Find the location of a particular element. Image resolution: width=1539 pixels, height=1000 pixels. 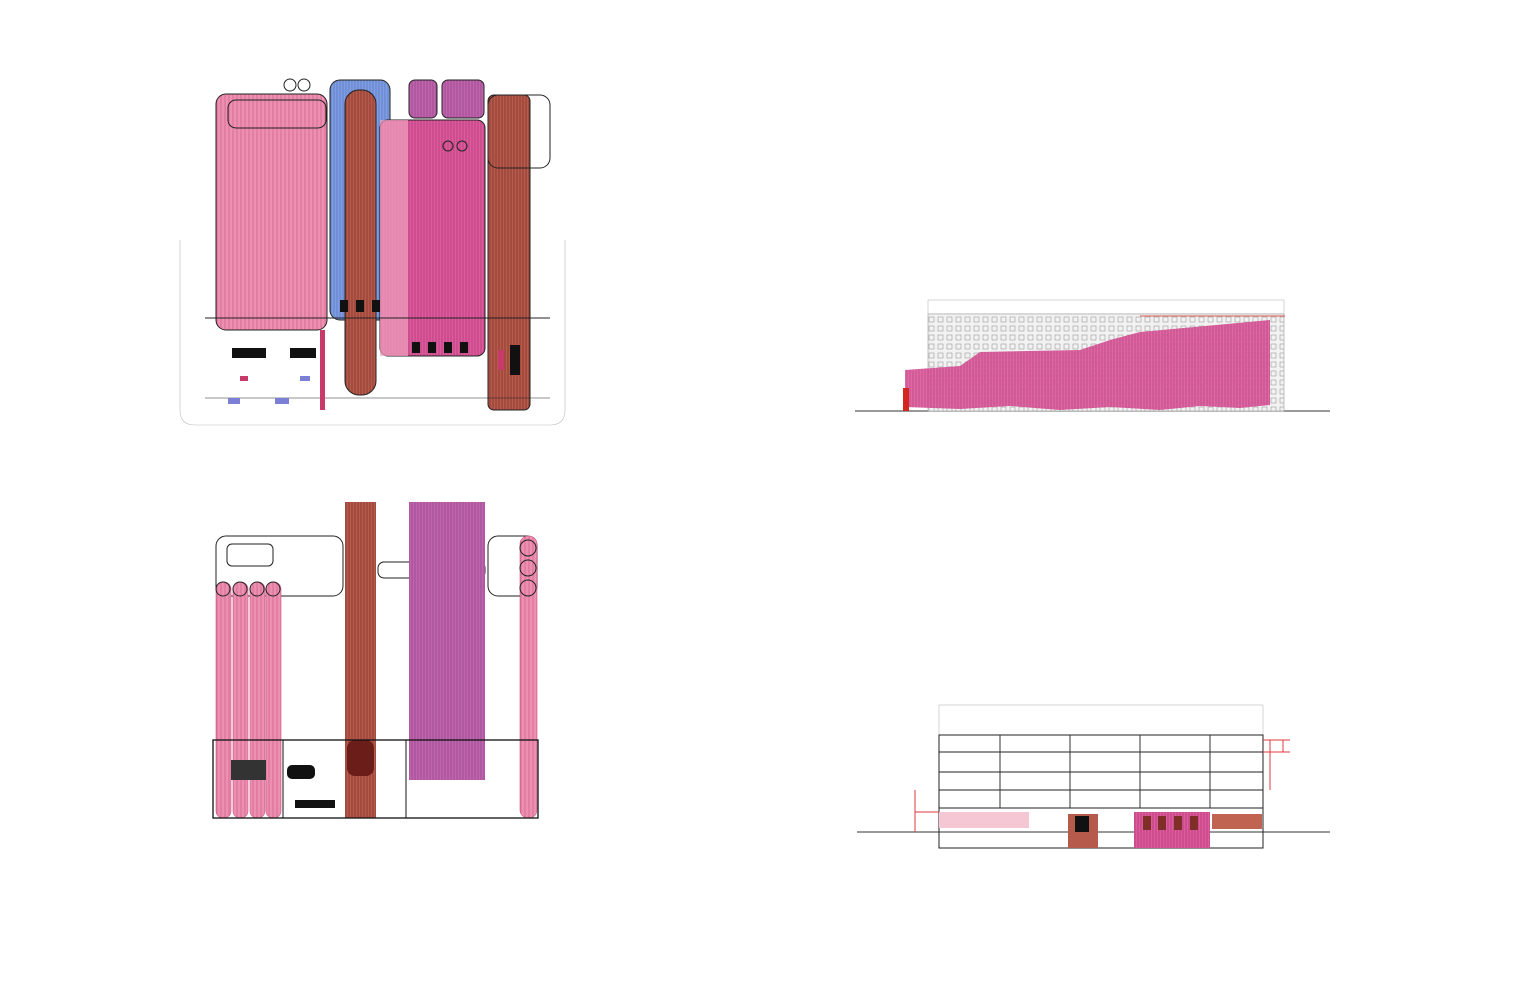

upper-floor-plan is located at coordinates (375, 660).